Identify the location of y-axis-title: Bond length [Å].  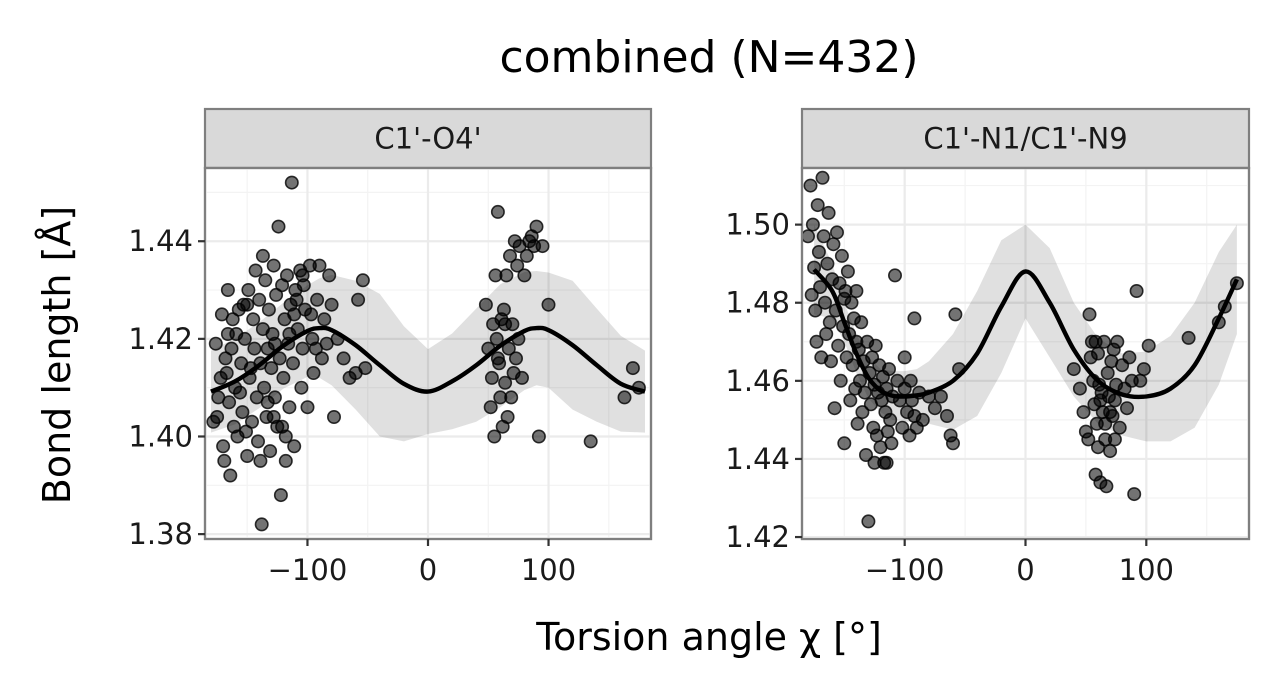
(57, 355).